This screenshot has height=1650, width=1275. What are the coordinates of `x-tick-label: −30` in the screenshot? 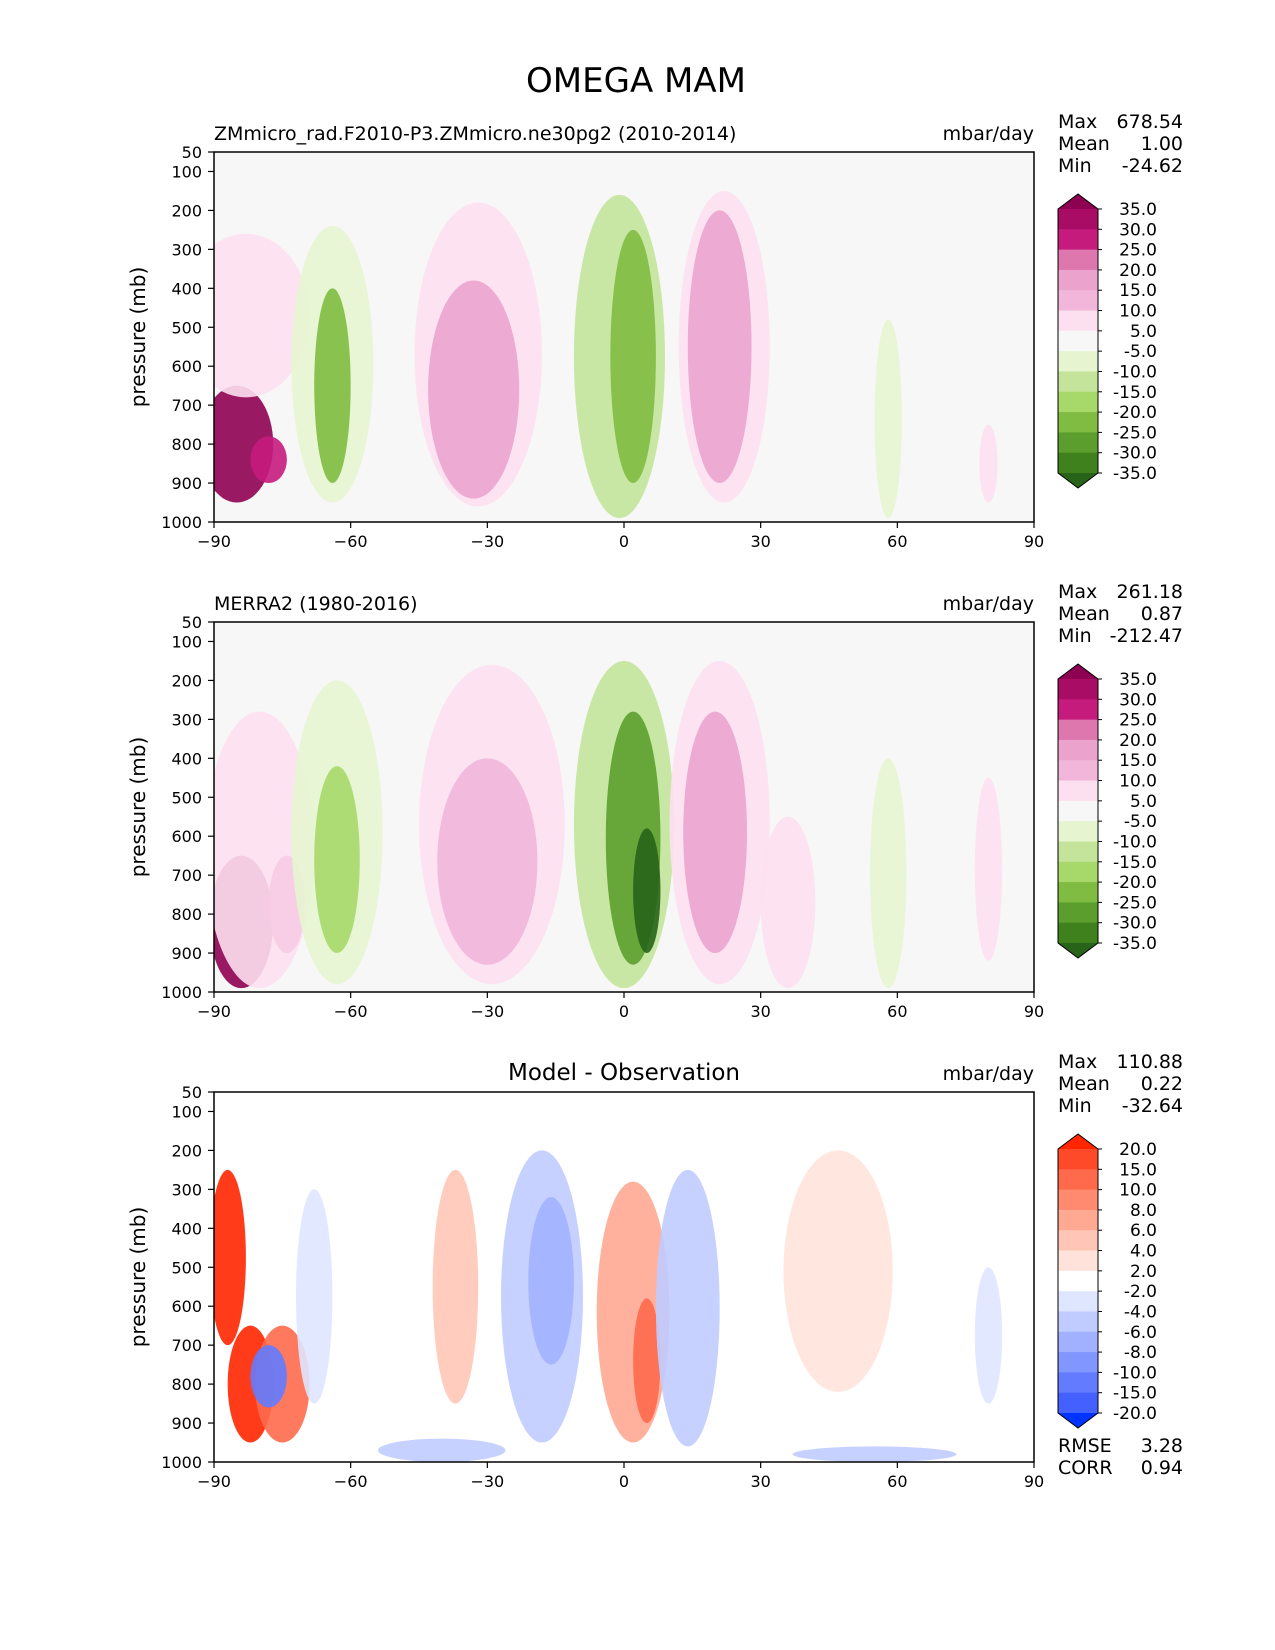 It's located at (487, 1481).